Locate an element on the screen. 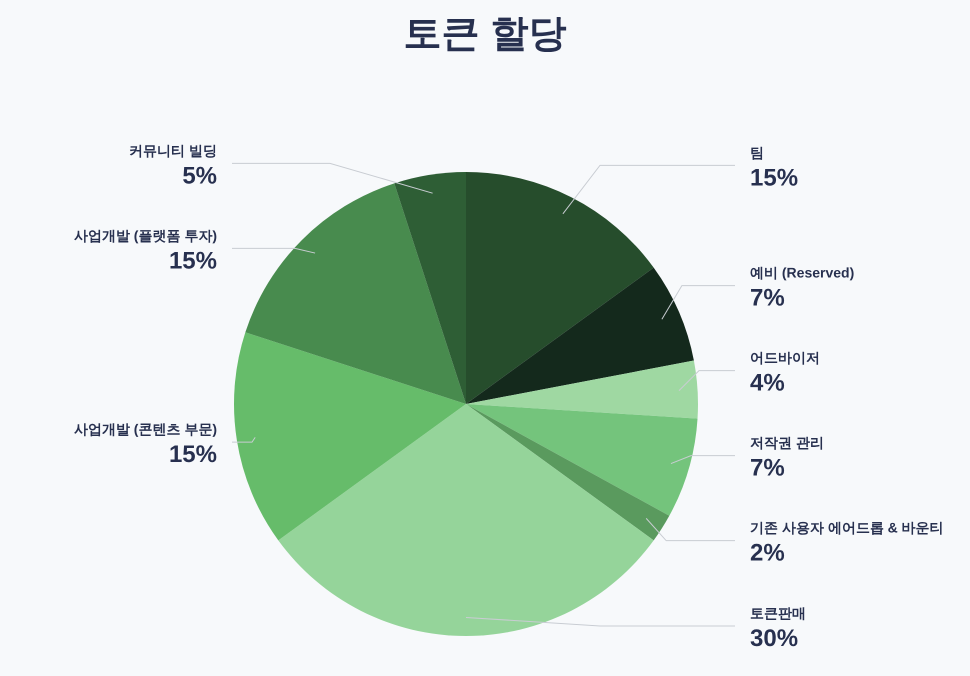 The height and width of the screenshot is (676, 970). slice-label: 커뮤니티 빌딩 is located at coordinates (173, 150).